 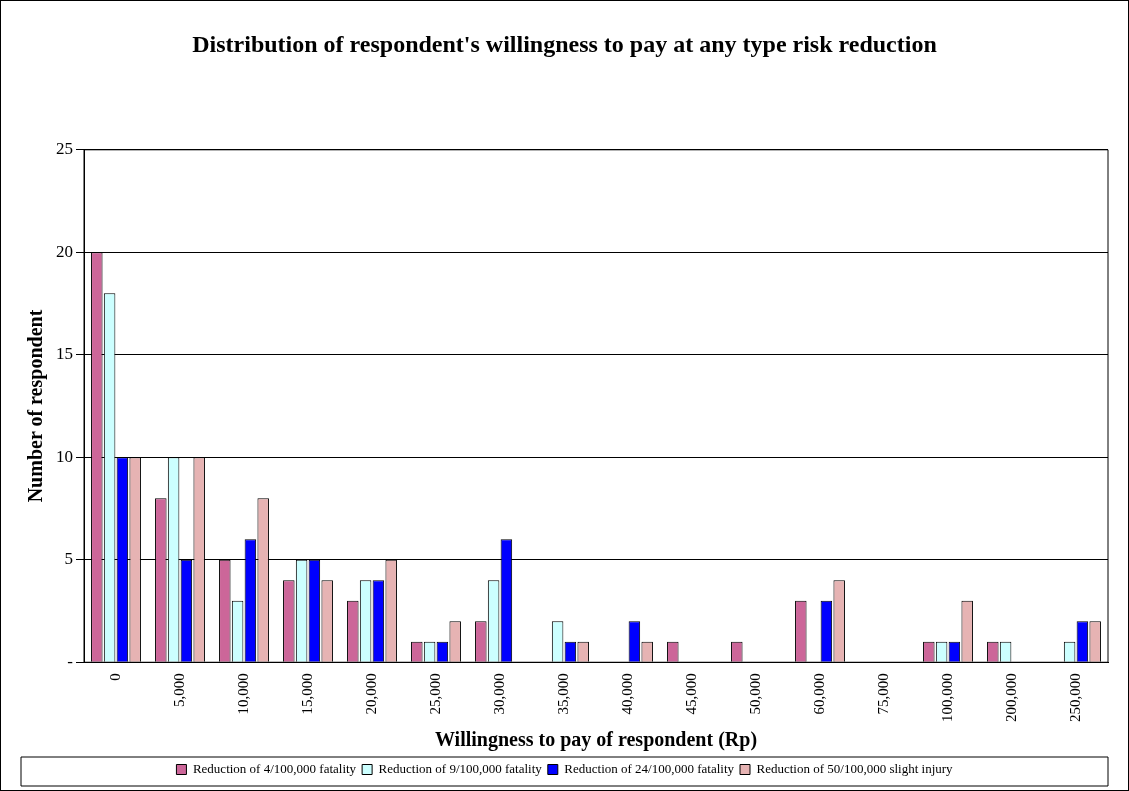 What do you see at coordinates (754, 694) in the screenshot?
I see `x-tick-label: 50,000` at bounding box center [754, 694].